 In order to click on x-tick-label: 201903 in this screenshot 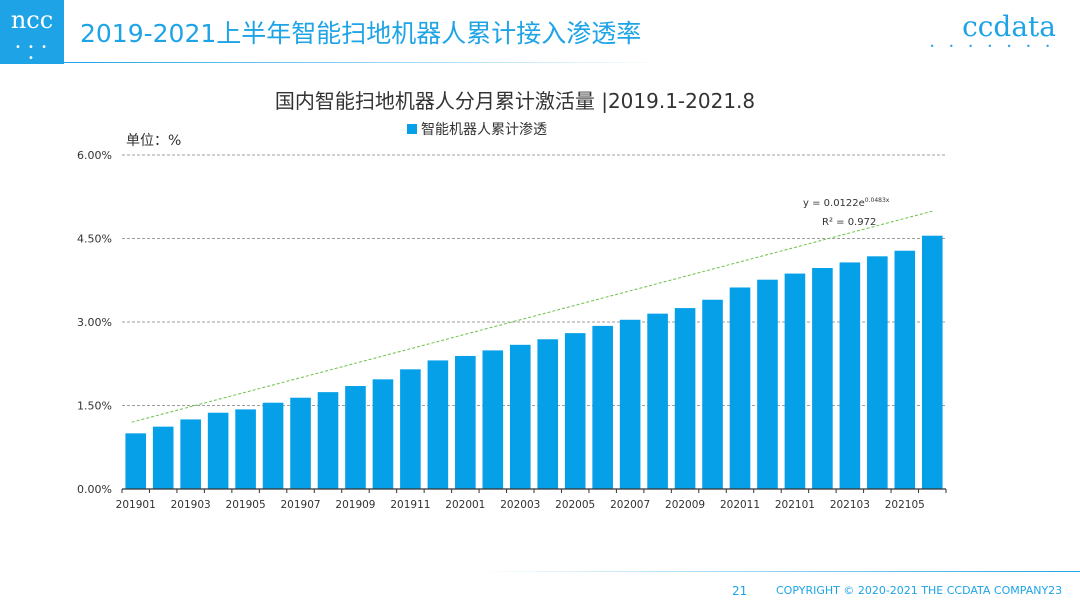, I will do `click(191, 505)`.